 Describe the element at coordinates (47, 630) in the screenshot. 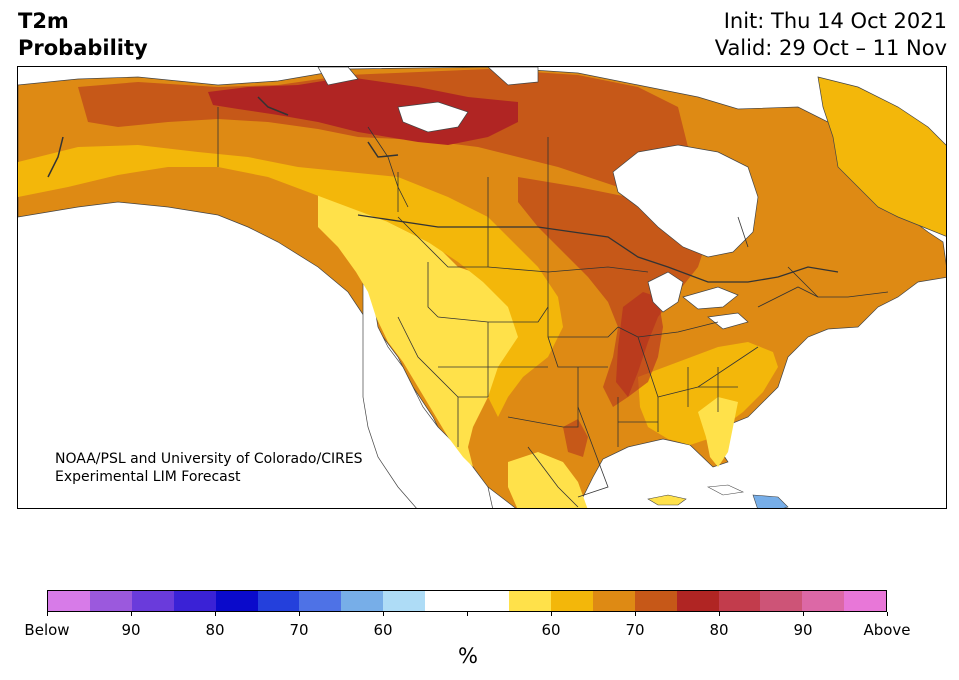

I see `colorbar-tick-label: Below` at that location.